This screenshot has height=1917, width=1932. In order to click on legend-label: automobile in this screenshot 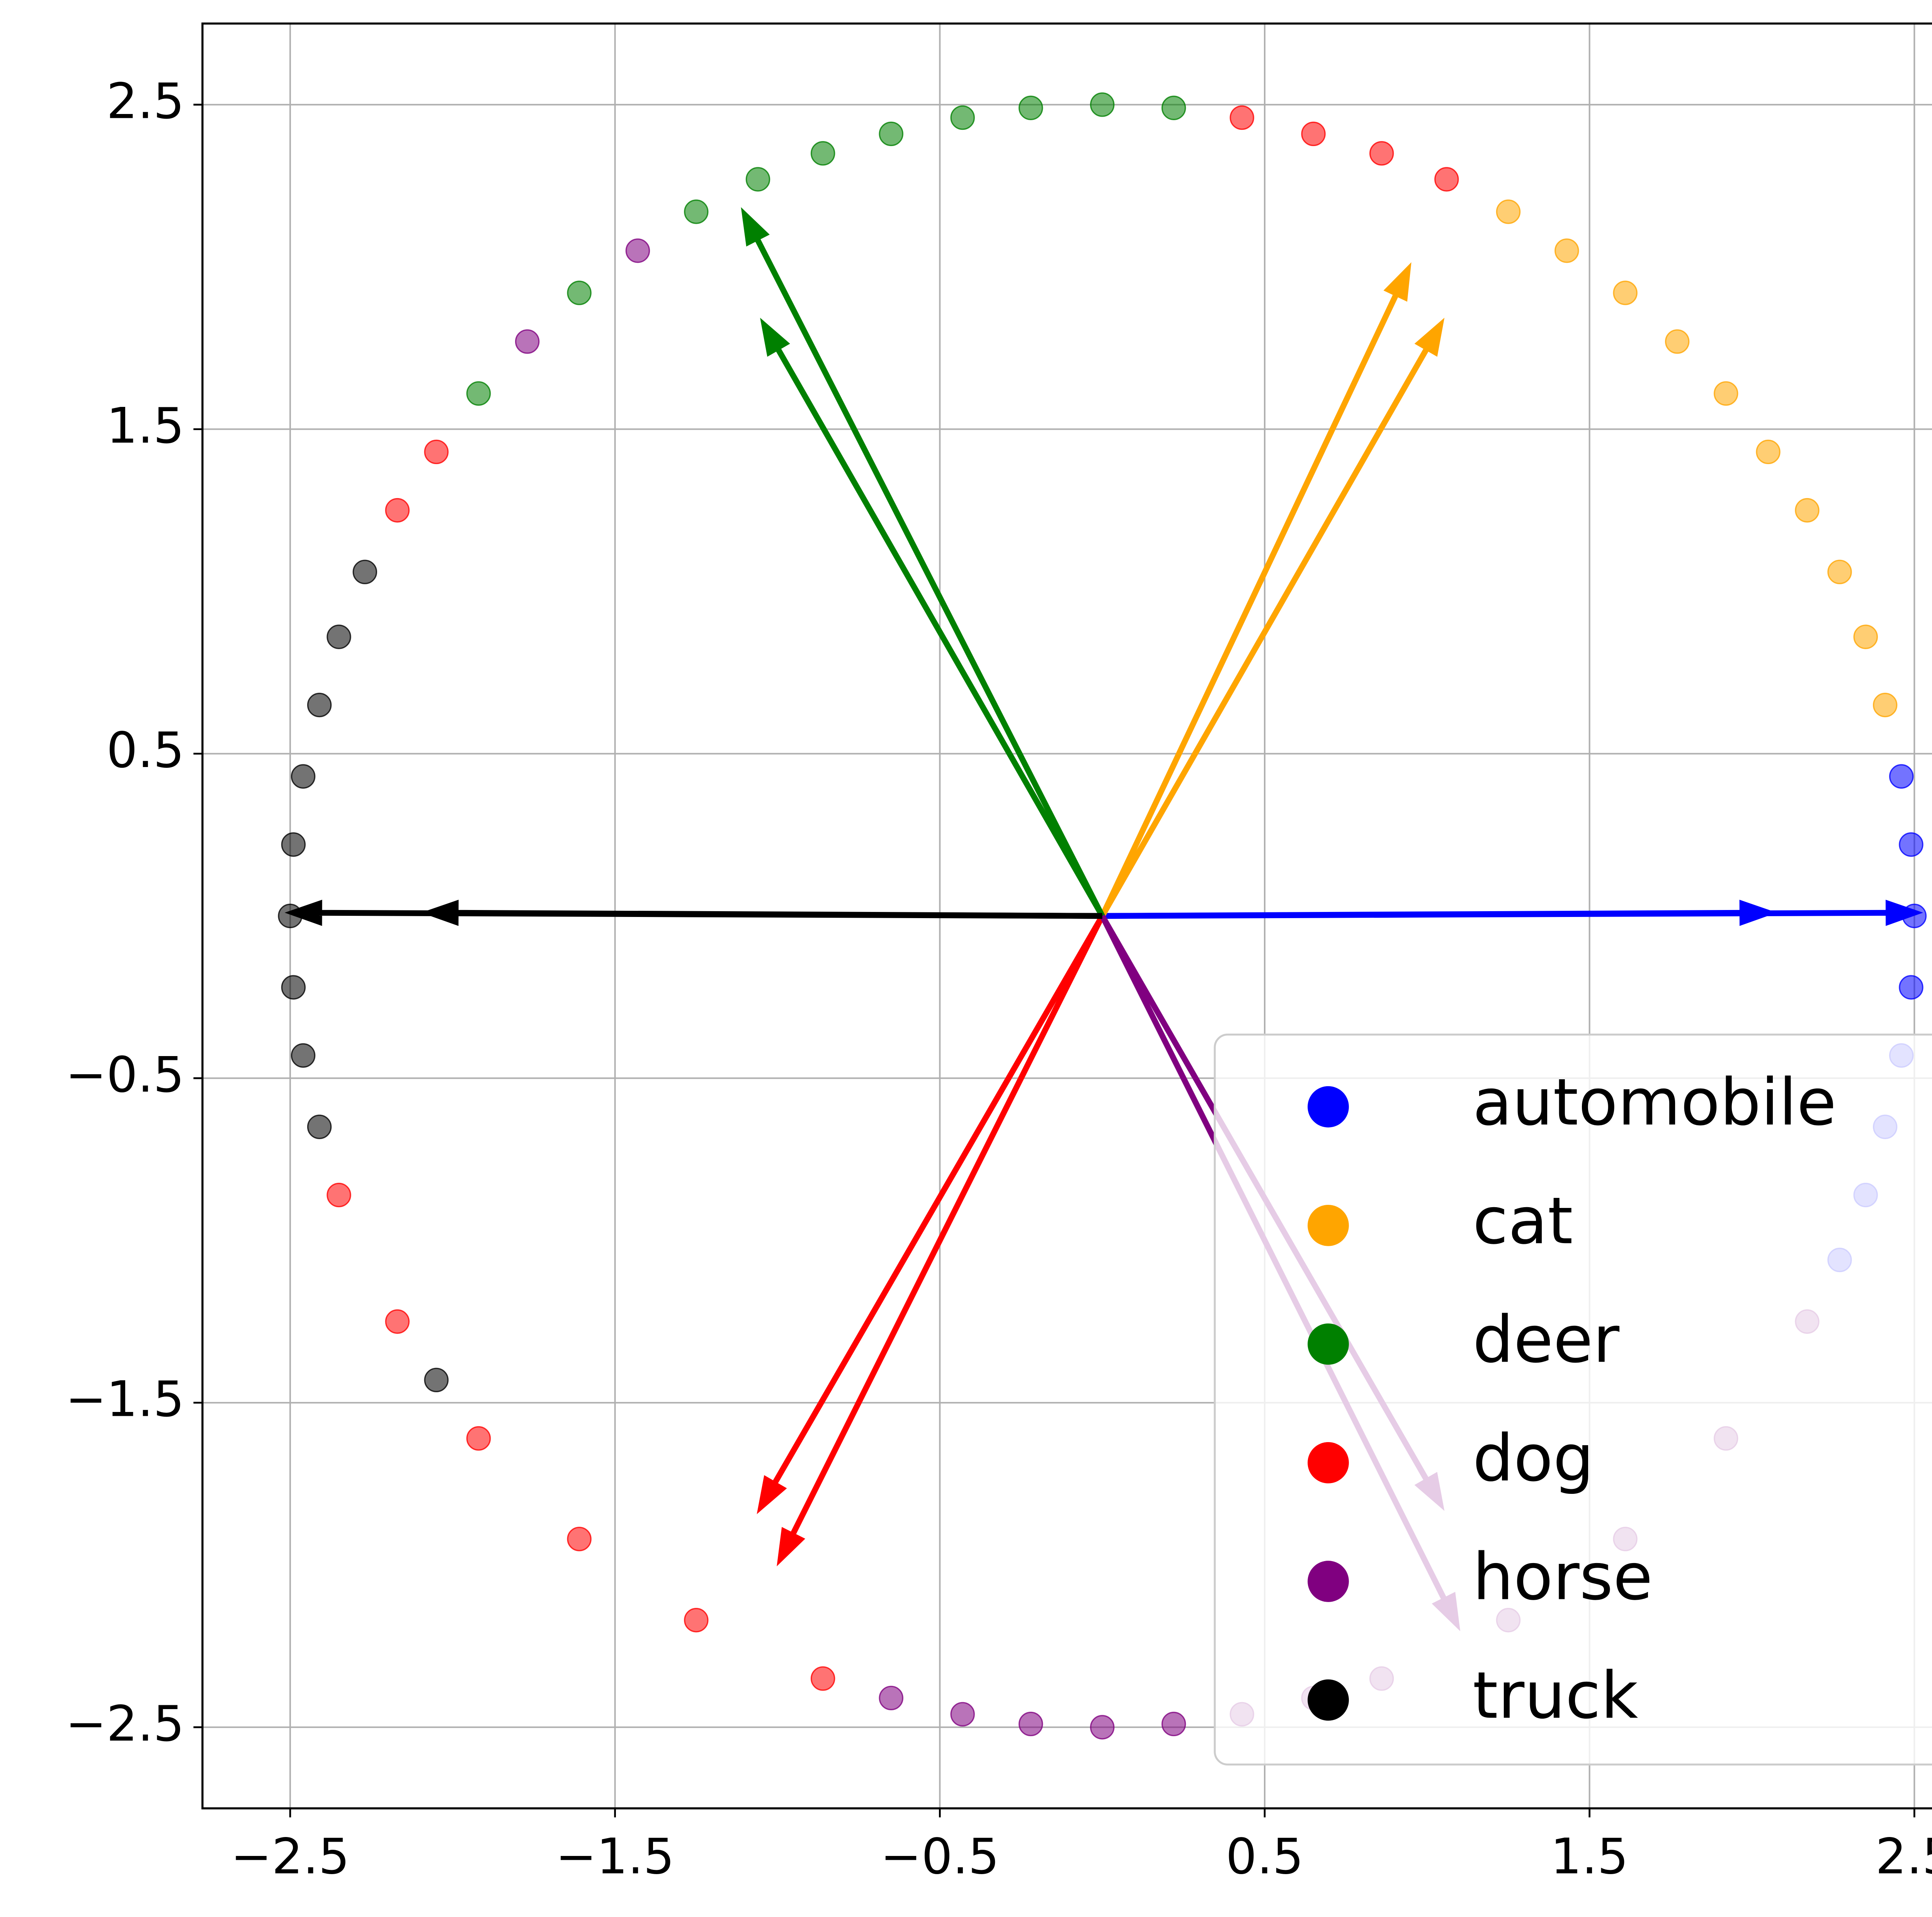, I will do `click(1655, 1103)`.